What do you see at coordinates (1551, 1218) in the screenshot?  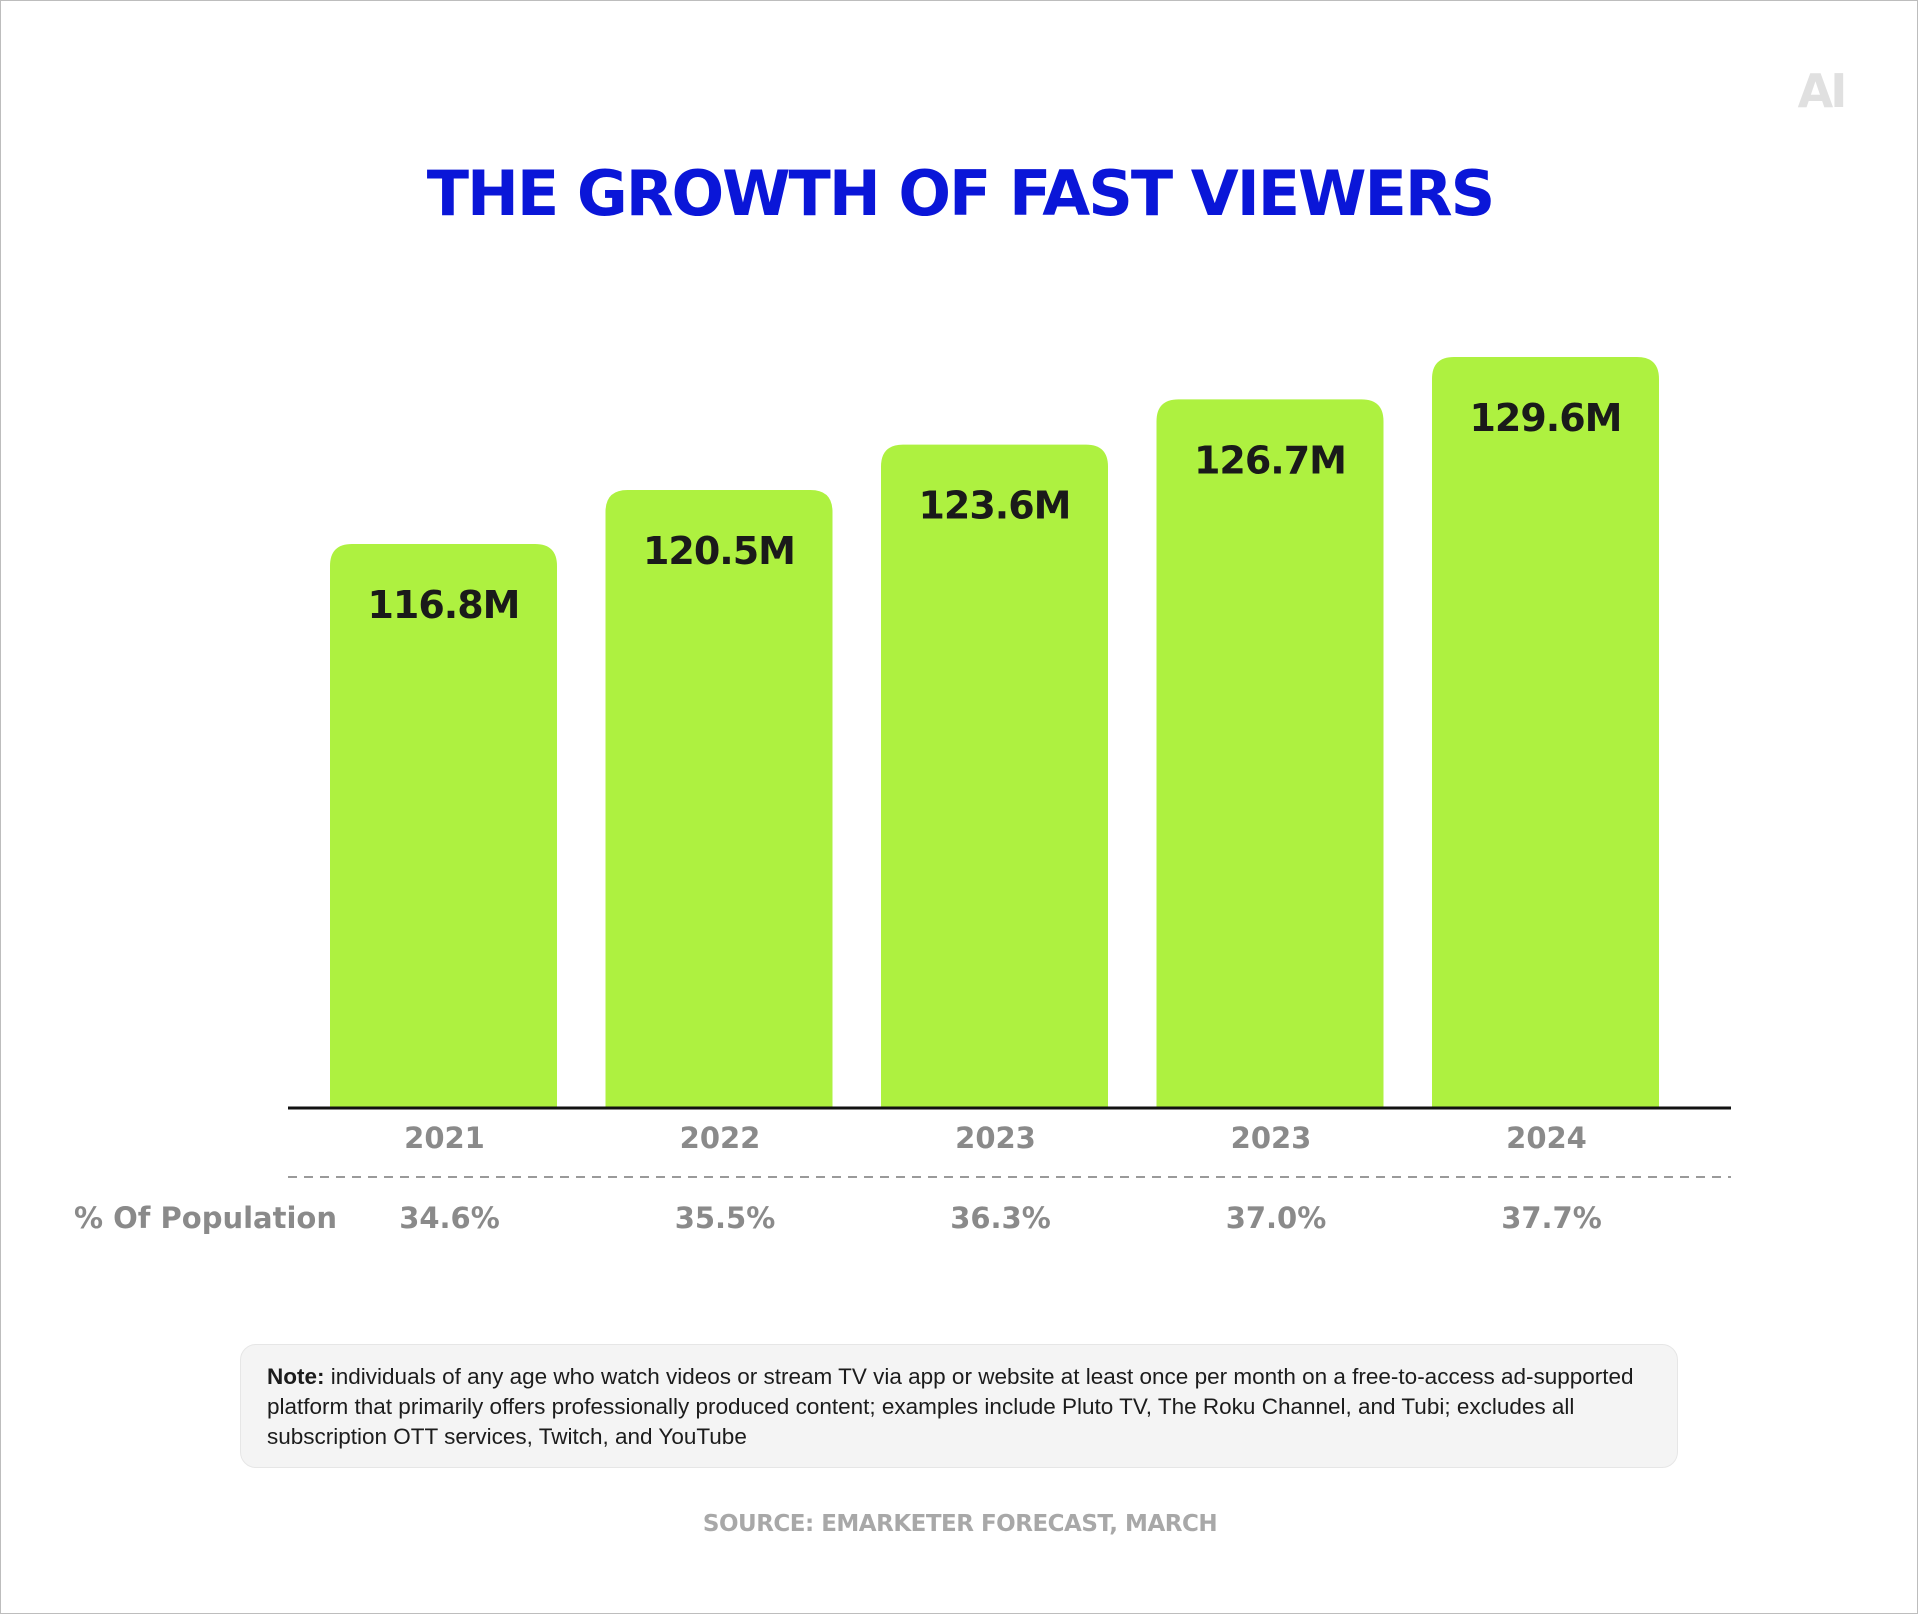 I see `population-percent-value: 37.7%` at bounding box center [1551, 1218].